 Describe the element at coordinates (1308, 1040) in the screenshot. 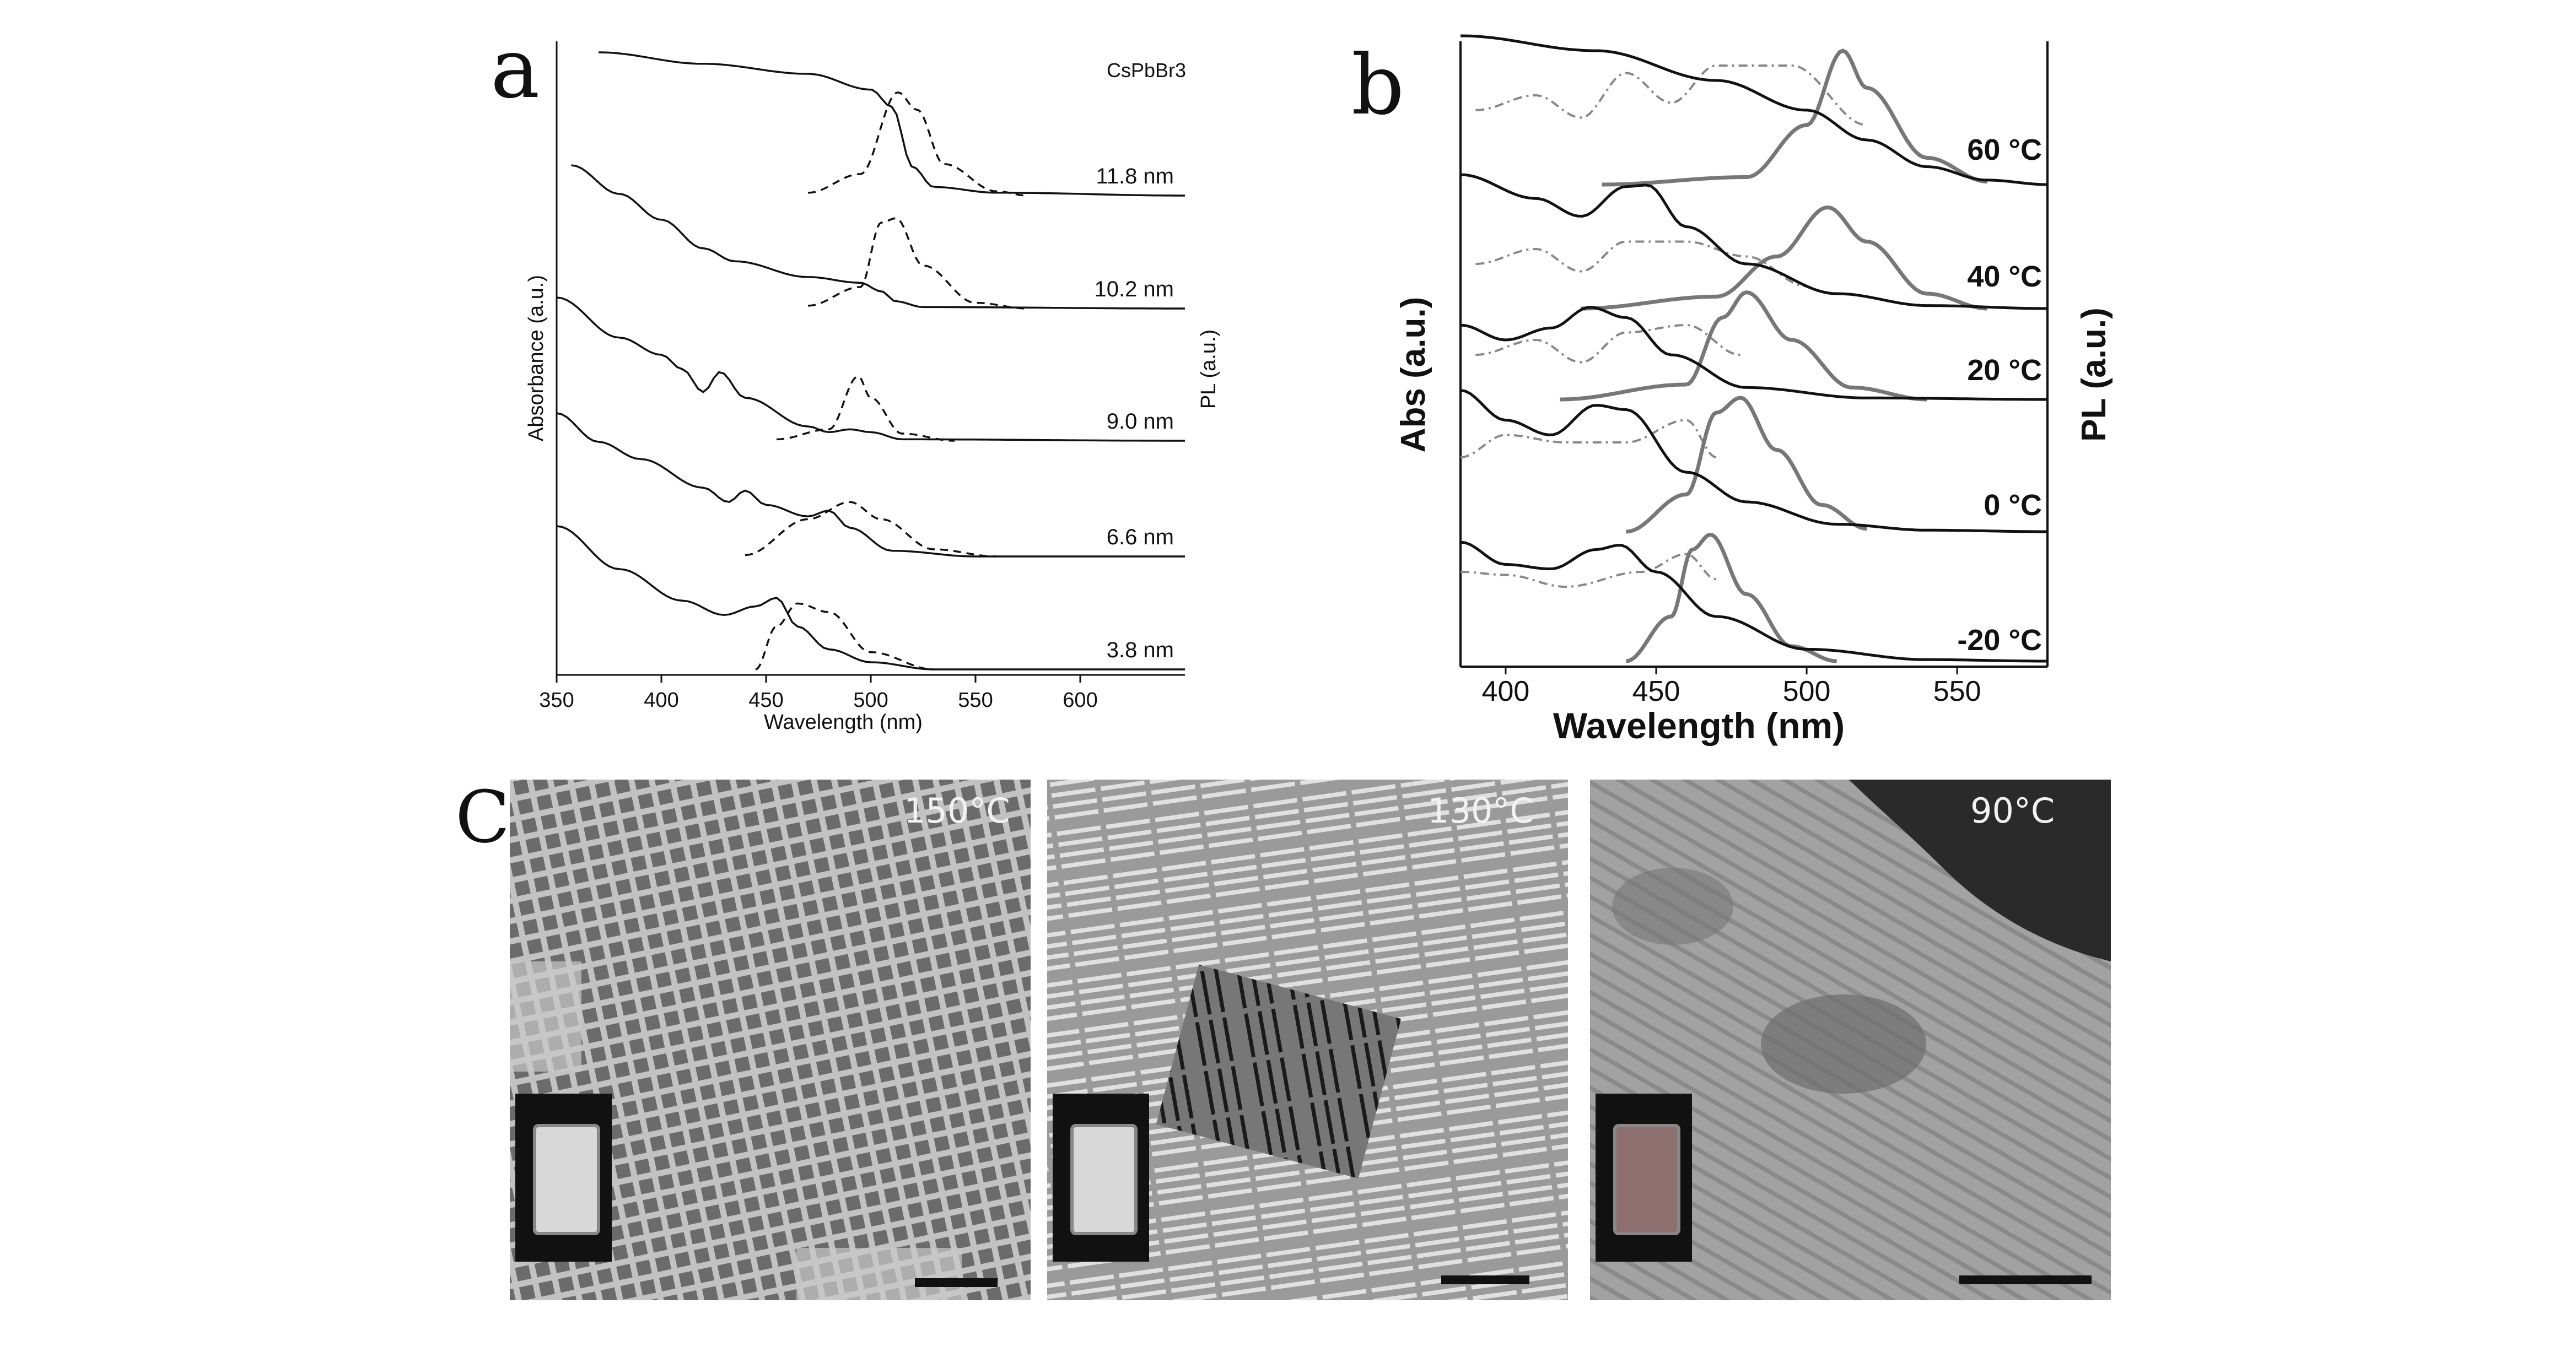

I see `tem-image-130c: 130°C` at that location.